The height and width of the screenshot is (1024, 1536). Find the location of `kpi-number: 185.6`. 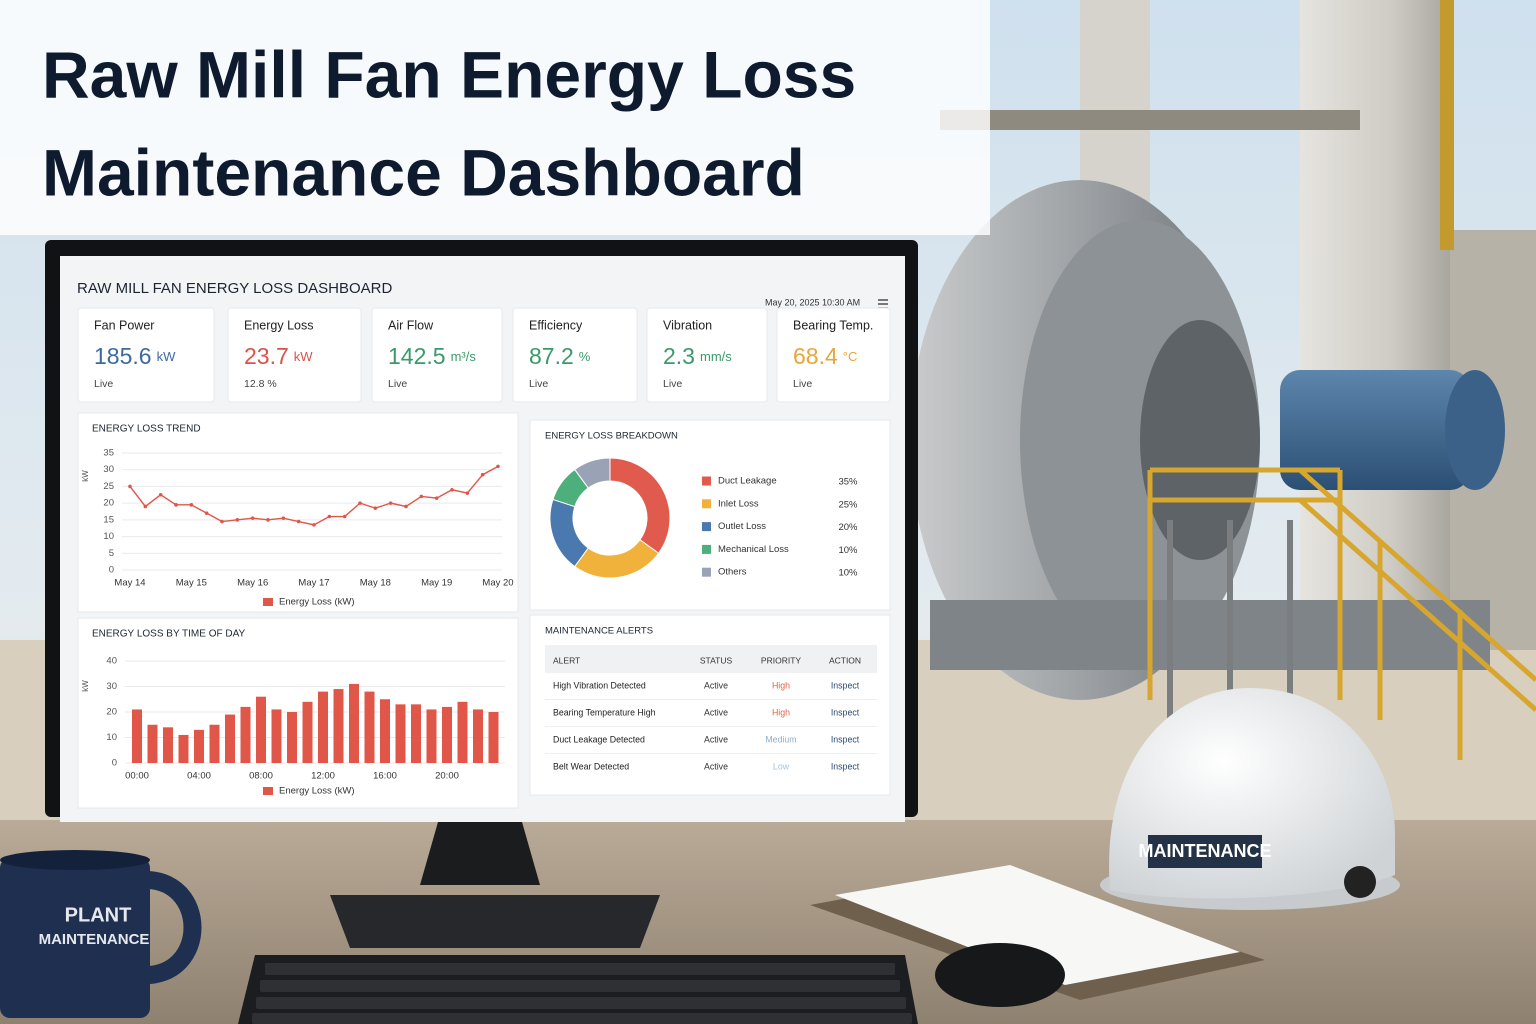

kpi-number: 185.6 is located at coordinates (123, 356).